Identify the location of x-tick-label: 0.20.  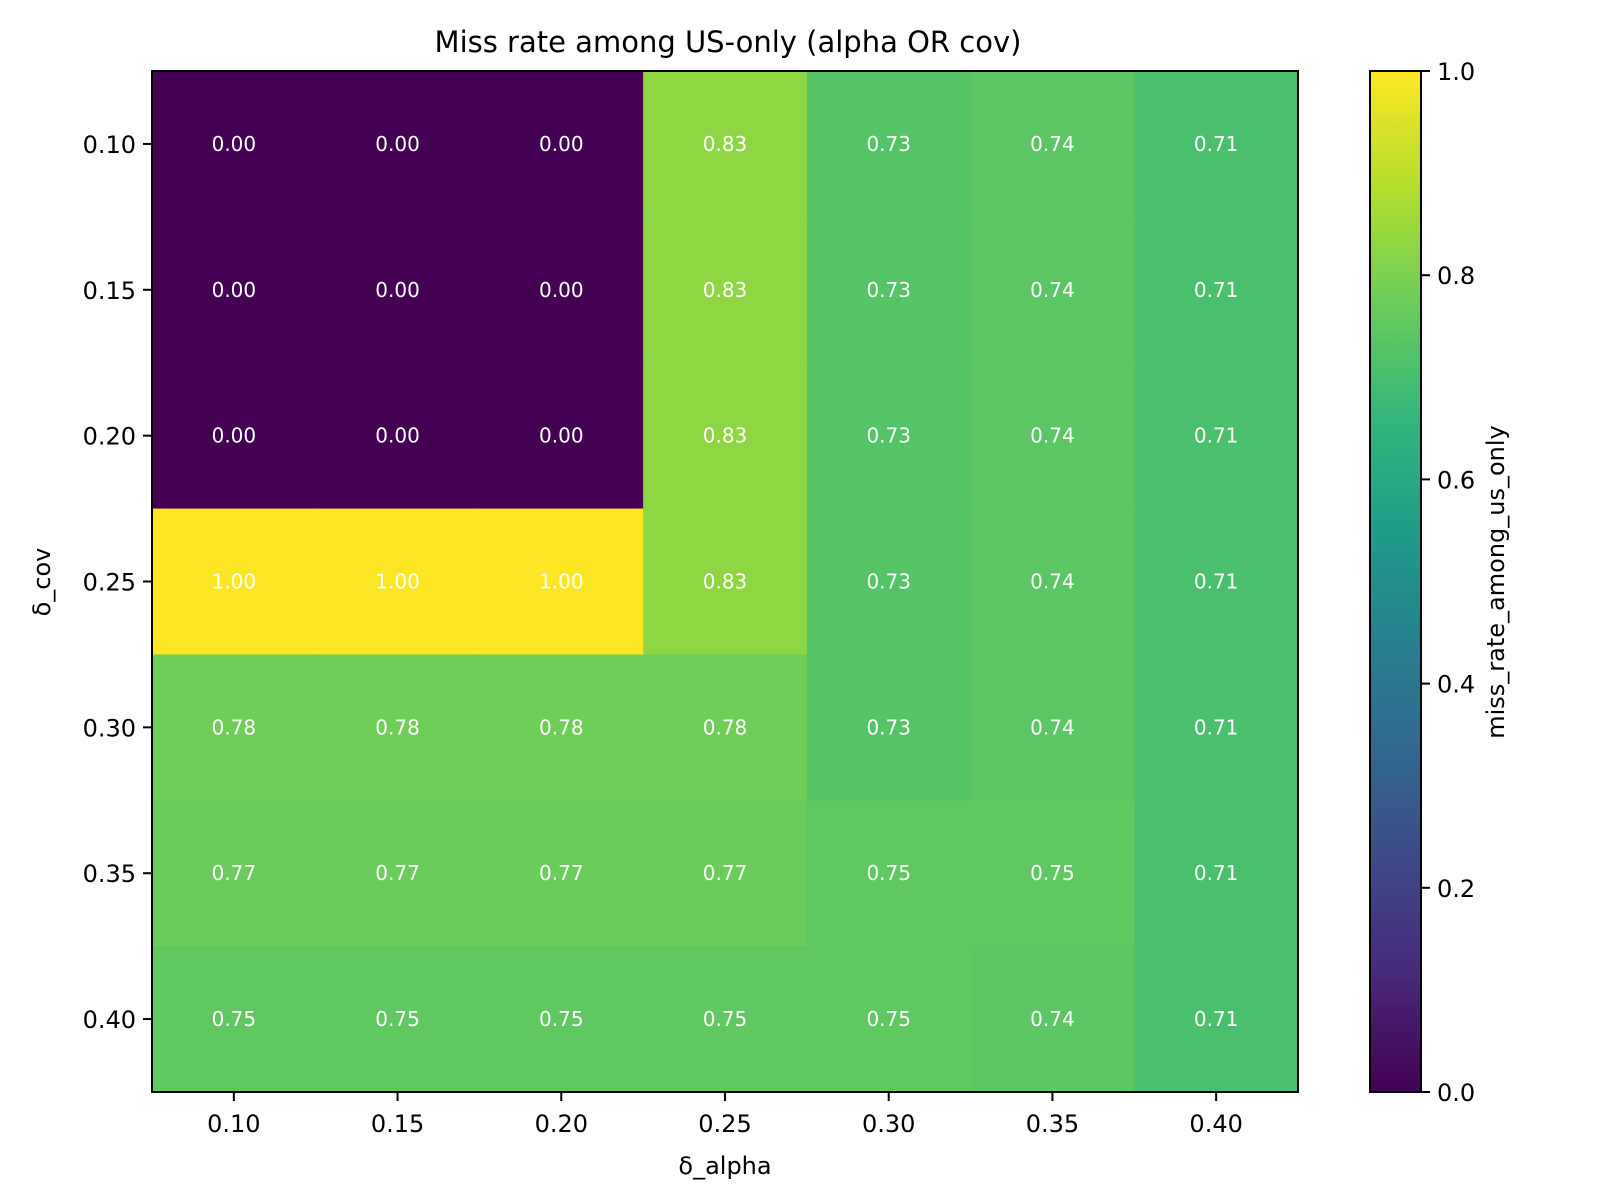
(561, 1124).